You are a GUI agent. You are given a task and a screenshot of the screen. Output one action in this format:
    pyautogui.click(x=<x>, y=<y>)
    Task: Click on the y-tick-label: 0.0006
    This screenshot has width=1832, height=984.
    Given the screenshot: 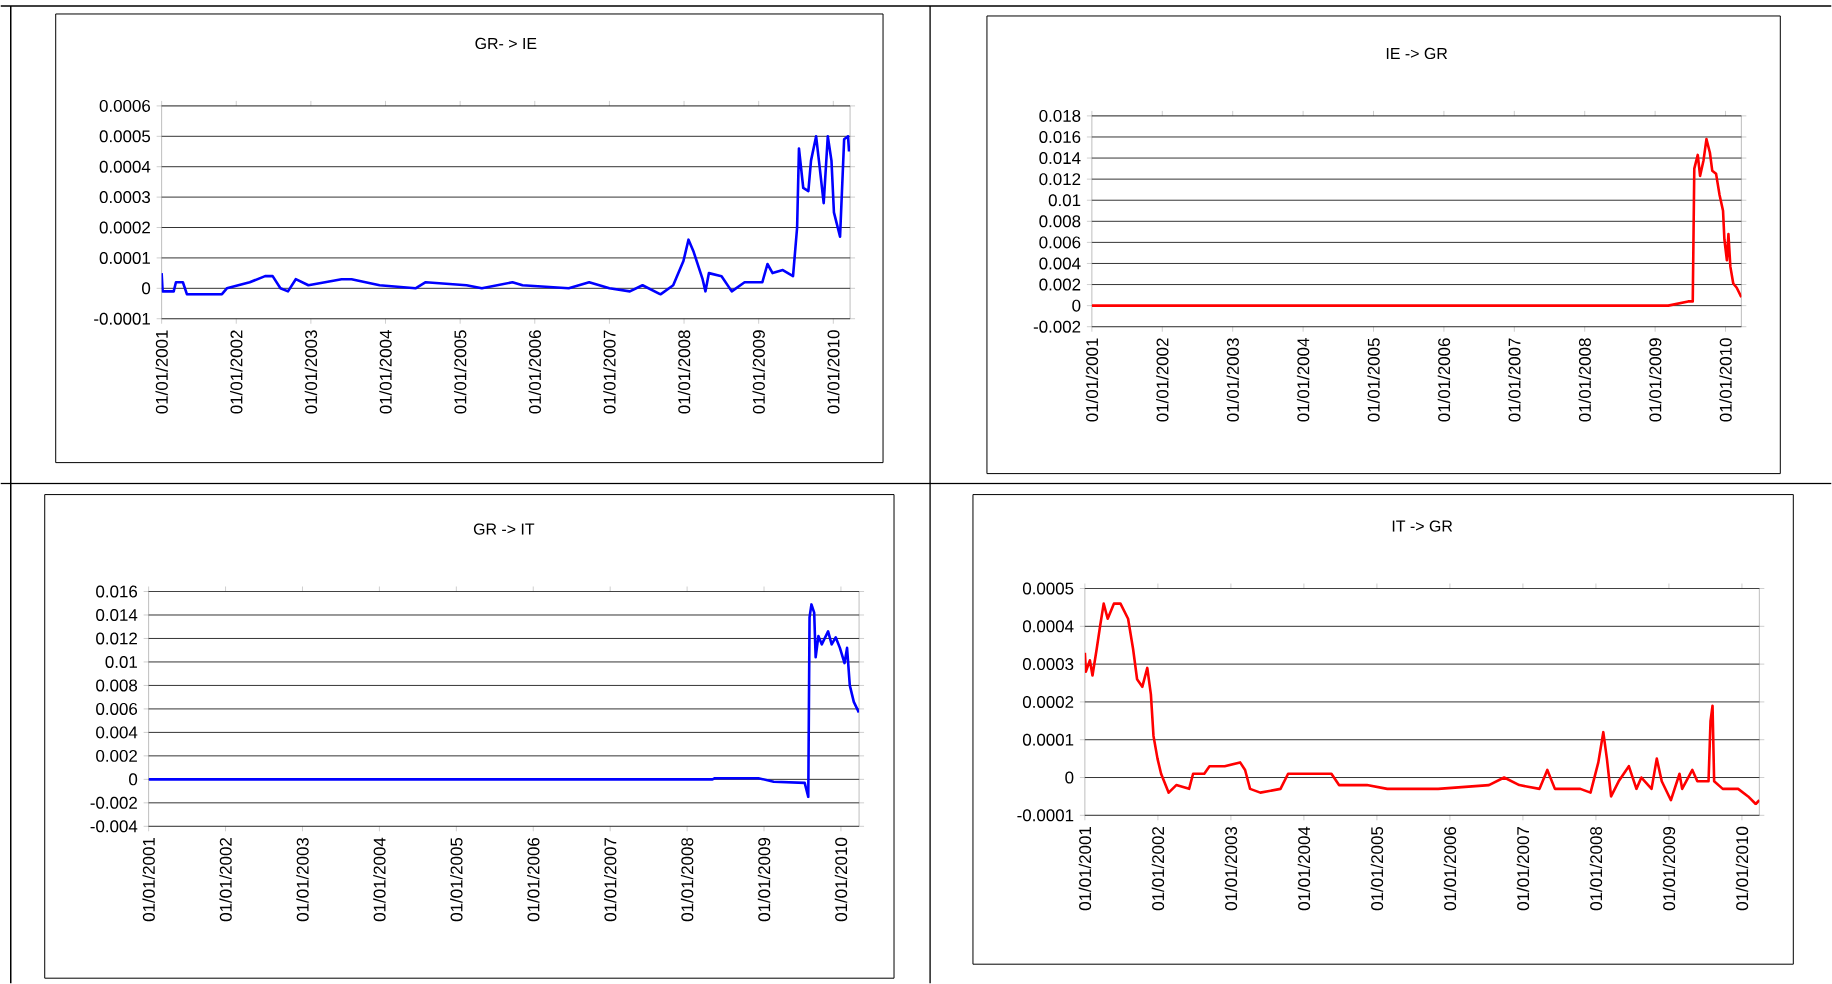 What is the action you would take?
    pyautogui.click(x=125, y=105)
    